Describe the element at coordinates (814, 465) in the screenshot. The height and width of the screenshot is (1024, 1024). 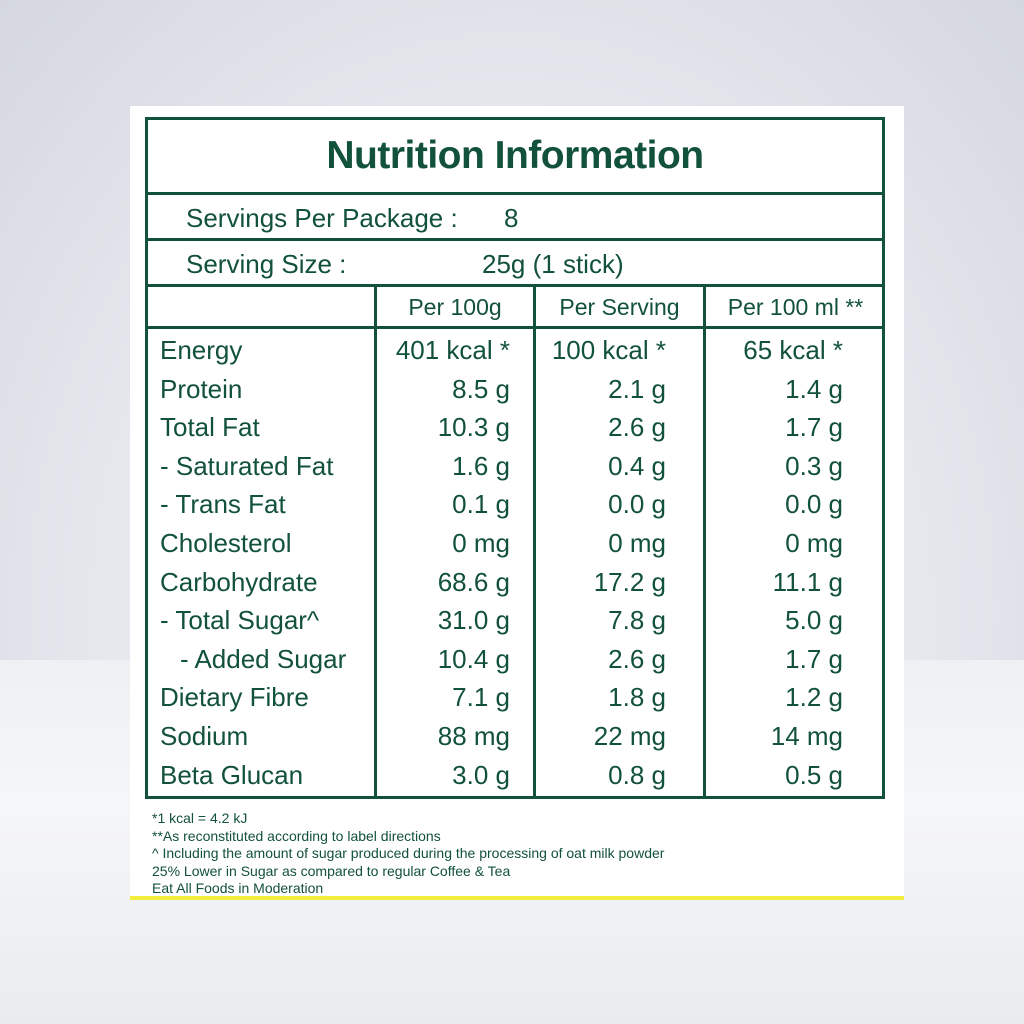
I see `value-per-100ml: 0.3 g` at that location.